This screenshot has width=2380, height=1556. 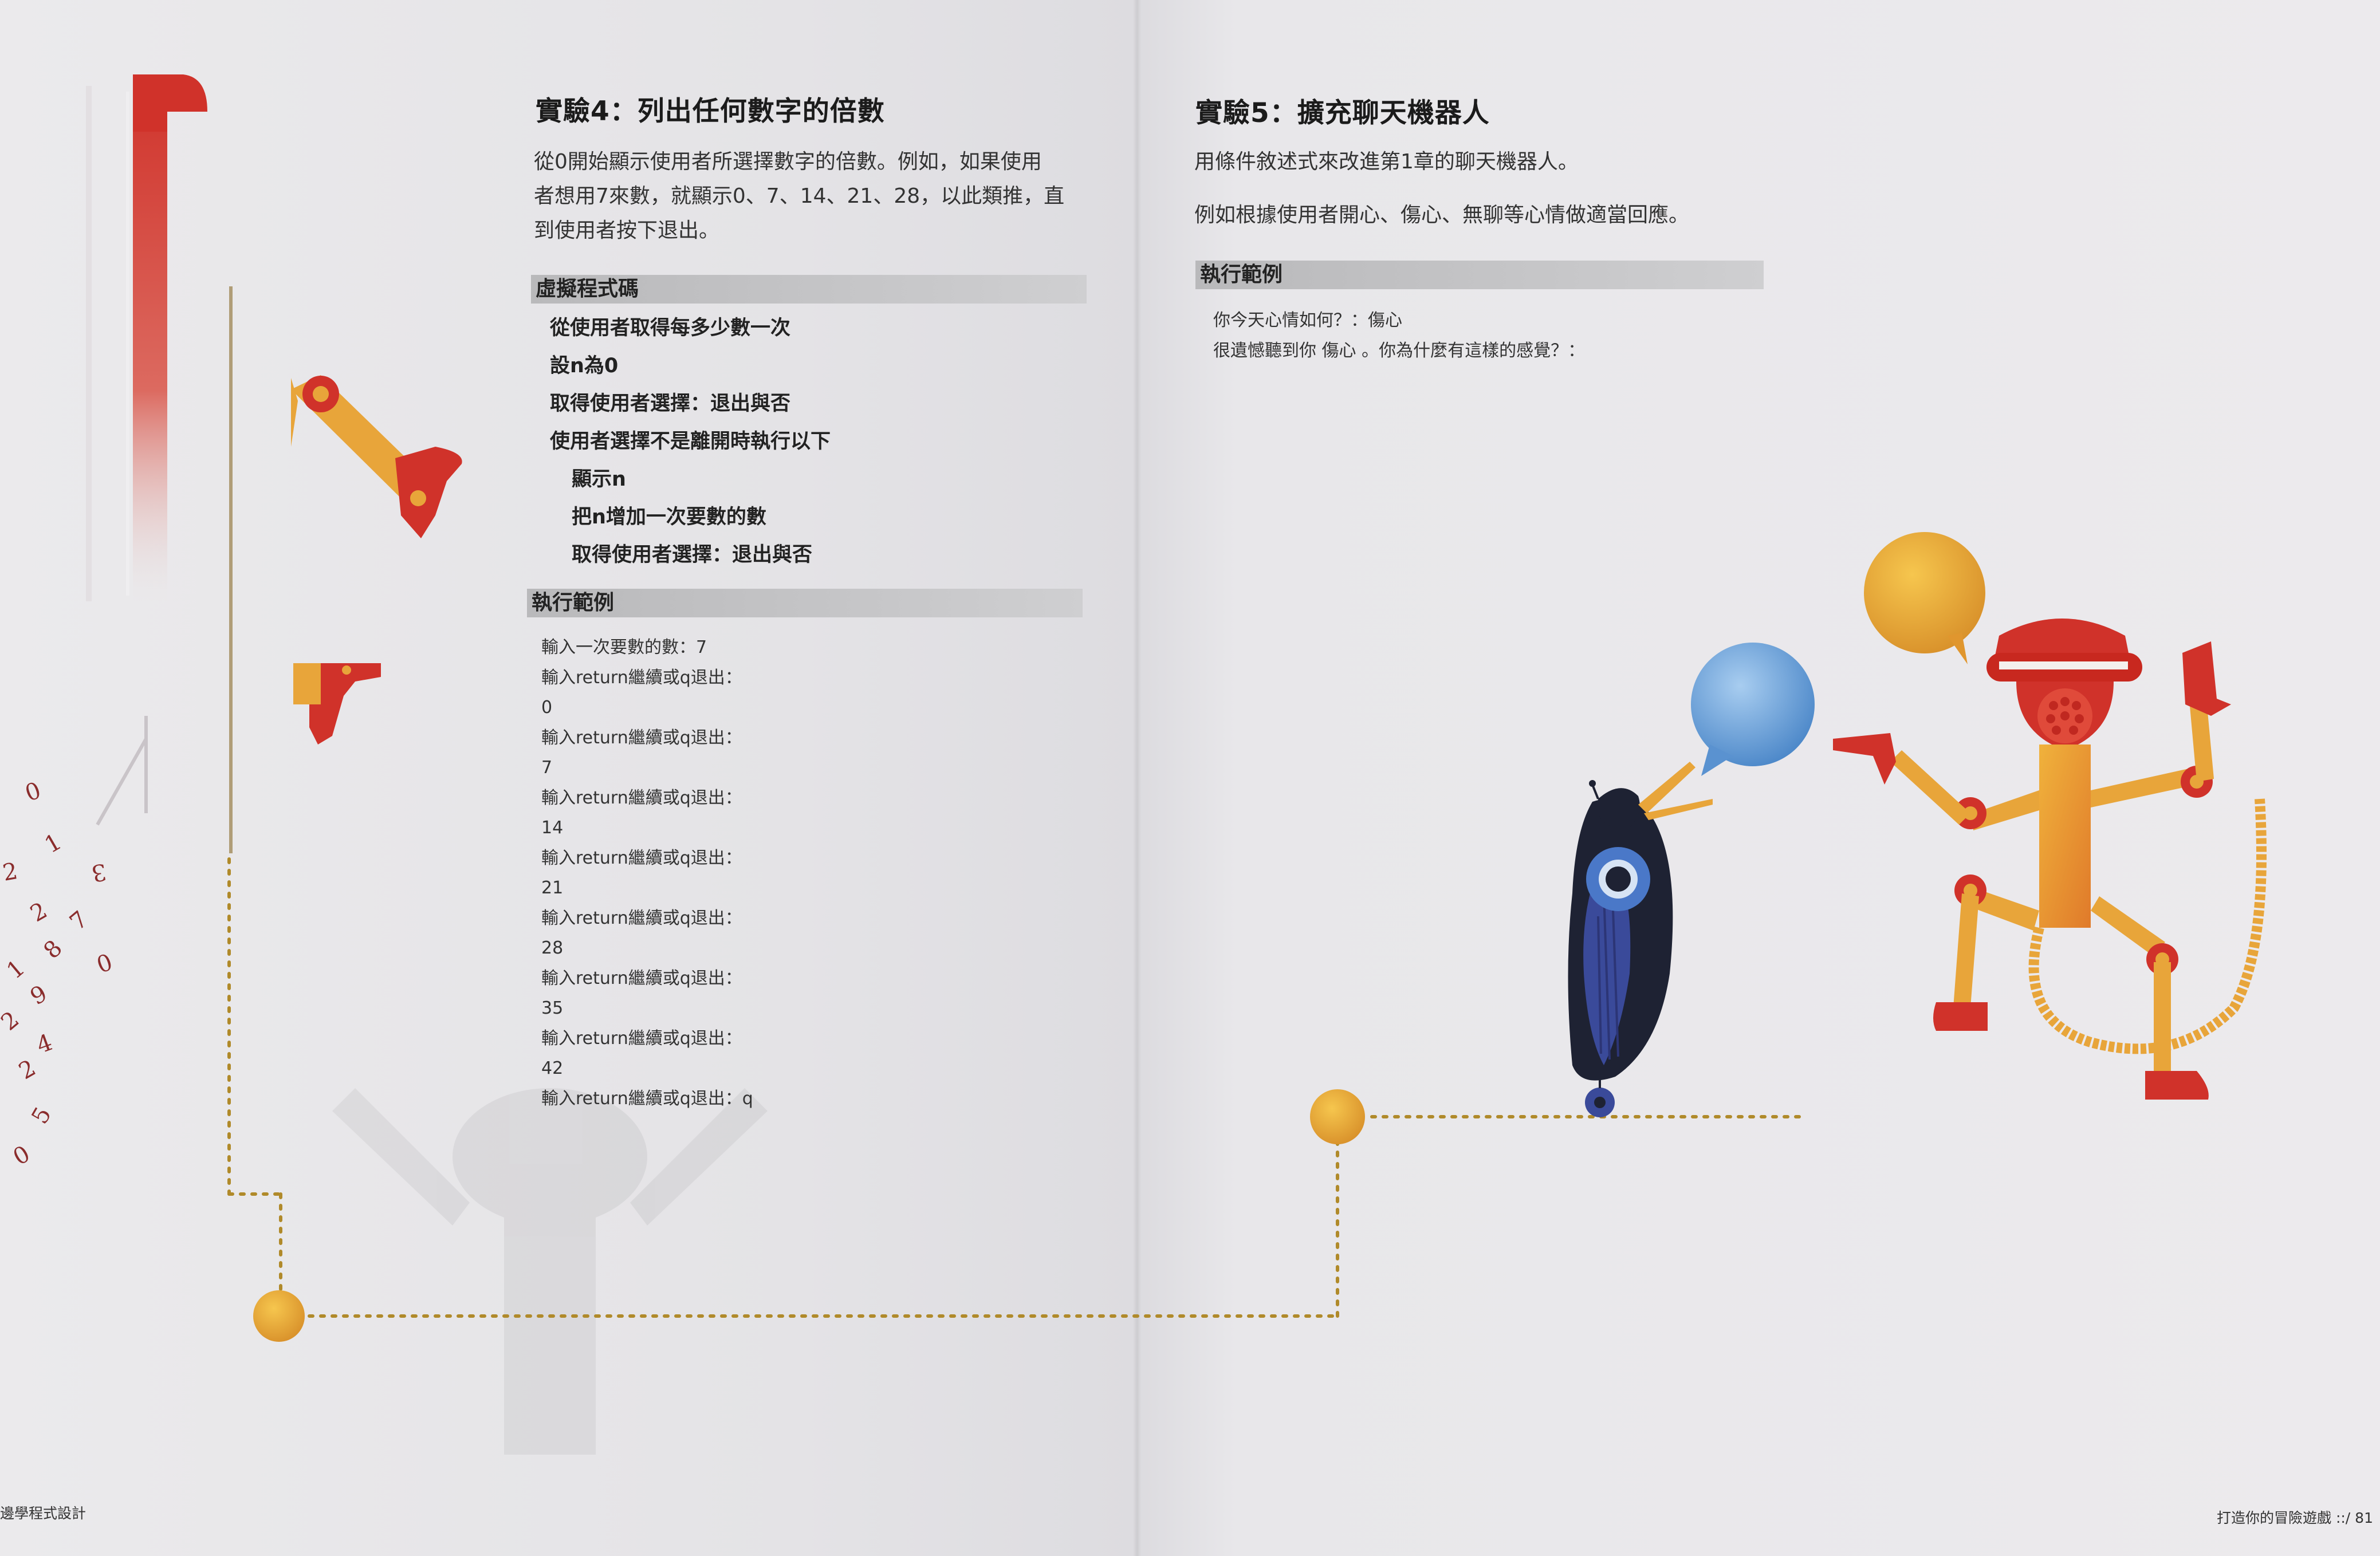 What do you see at coordinates (552, 1068) in the screenshot?
I see `example-line: 42` at bounding box center [552, 1068].